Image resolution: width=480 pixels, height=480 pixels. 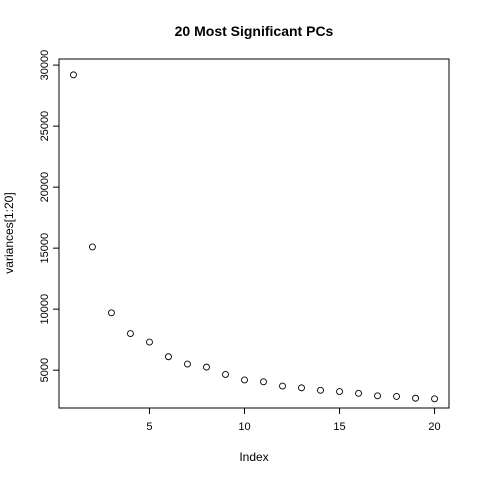 What do you see at coordinates (49, 216) in the screenshot?
I see `y-axis: 5000 10000 15000 20000 25000 30000` at bounding box center [49, 216].